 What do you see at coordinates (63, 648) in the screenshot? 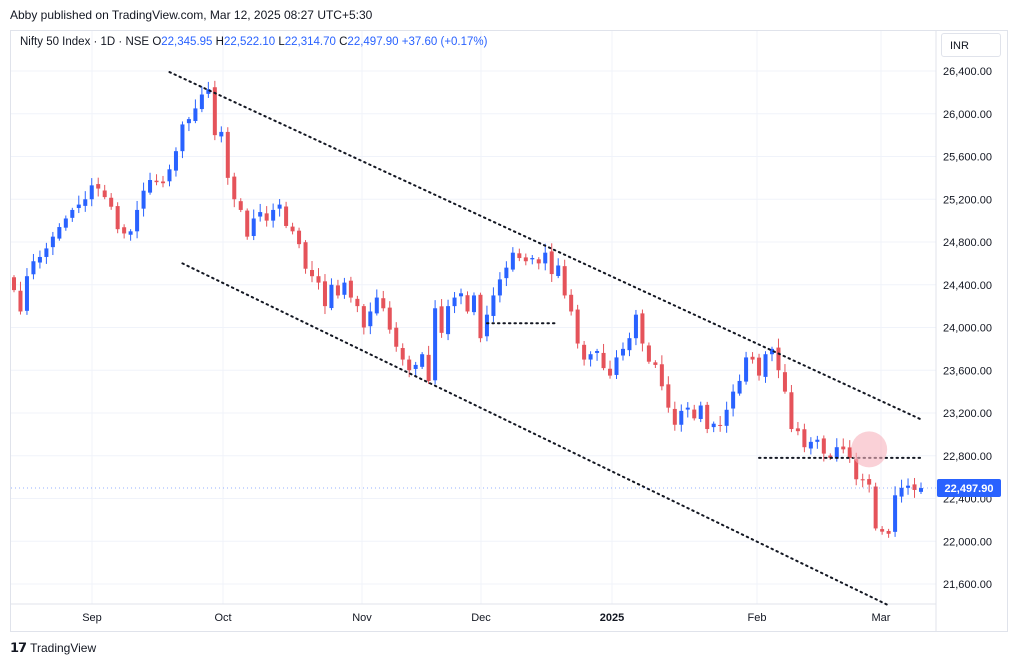
I see `footer-brand-label: TradingView` at bounding box center [63, 648].